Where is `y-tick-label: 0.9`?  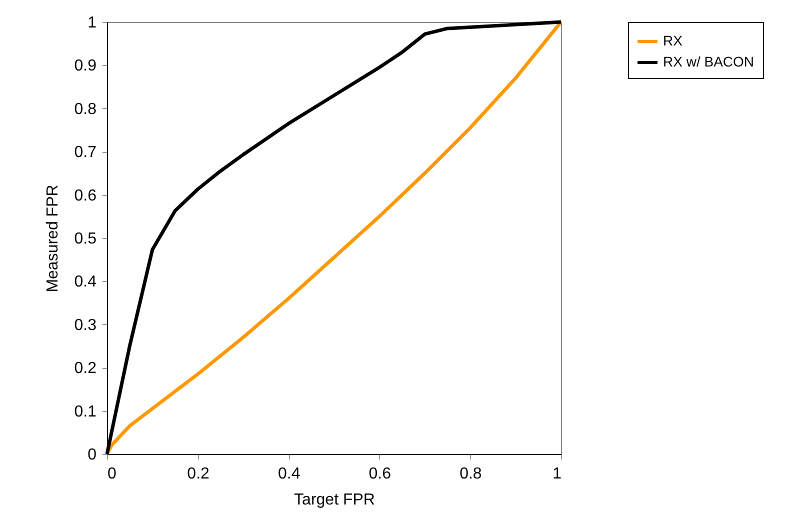 y-tick-label: 0.9 is located at coordinates (85, 66).